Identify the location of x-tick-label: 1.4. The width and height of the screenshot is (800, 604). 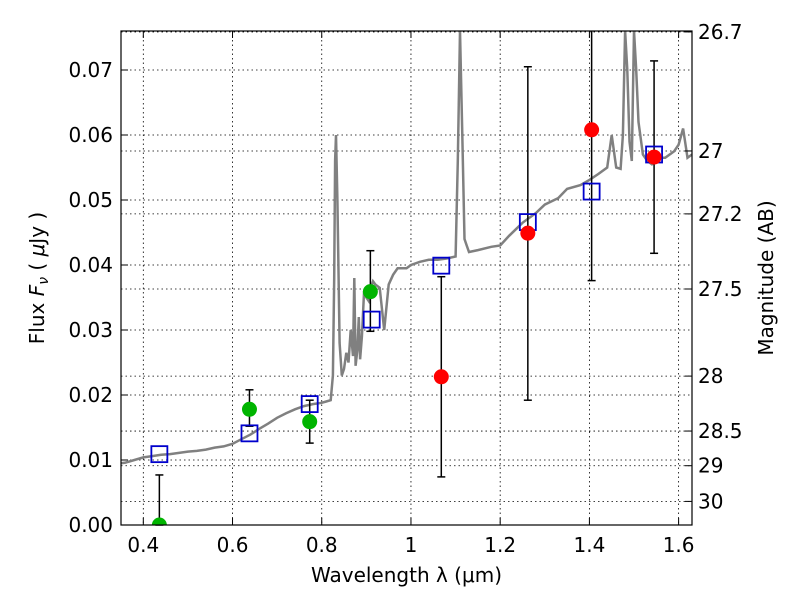
(589, 545).